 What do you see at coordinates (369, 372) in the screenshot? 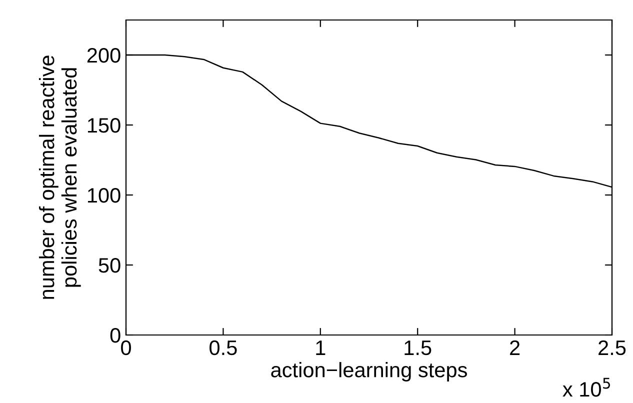
I see `x-axis-title: action−learning steps` at bounding box center [369, 372].